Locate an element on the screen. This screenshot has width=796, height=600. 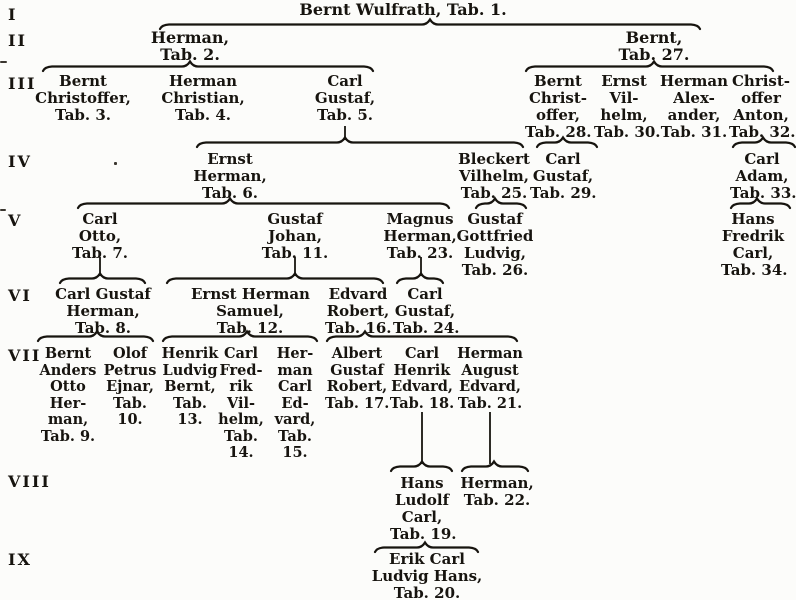
person-node-tab-6: Ernst Herman, Tab. 6. is located at coordinates (230, 176).